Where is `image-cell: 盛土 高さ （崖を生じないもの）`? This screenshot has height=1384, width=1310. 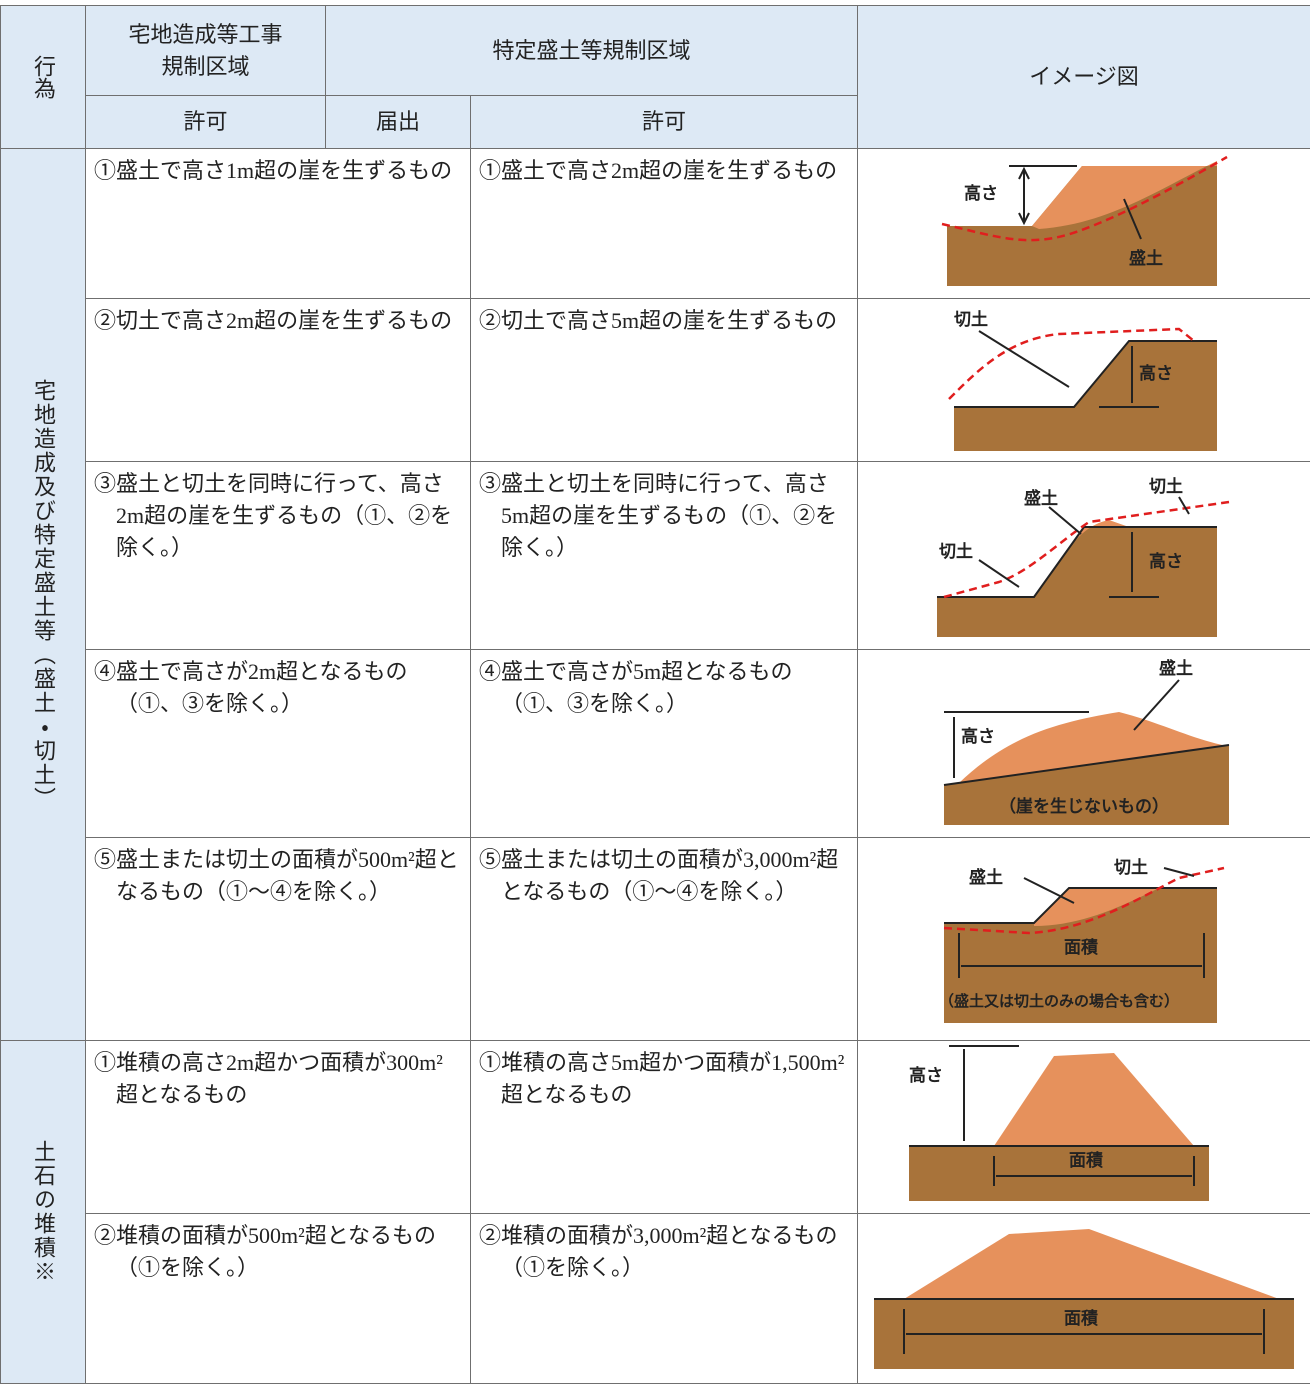 image-cell: 盛土 高さ （崖を生じないもの） is located at coordinates (1083, 743).